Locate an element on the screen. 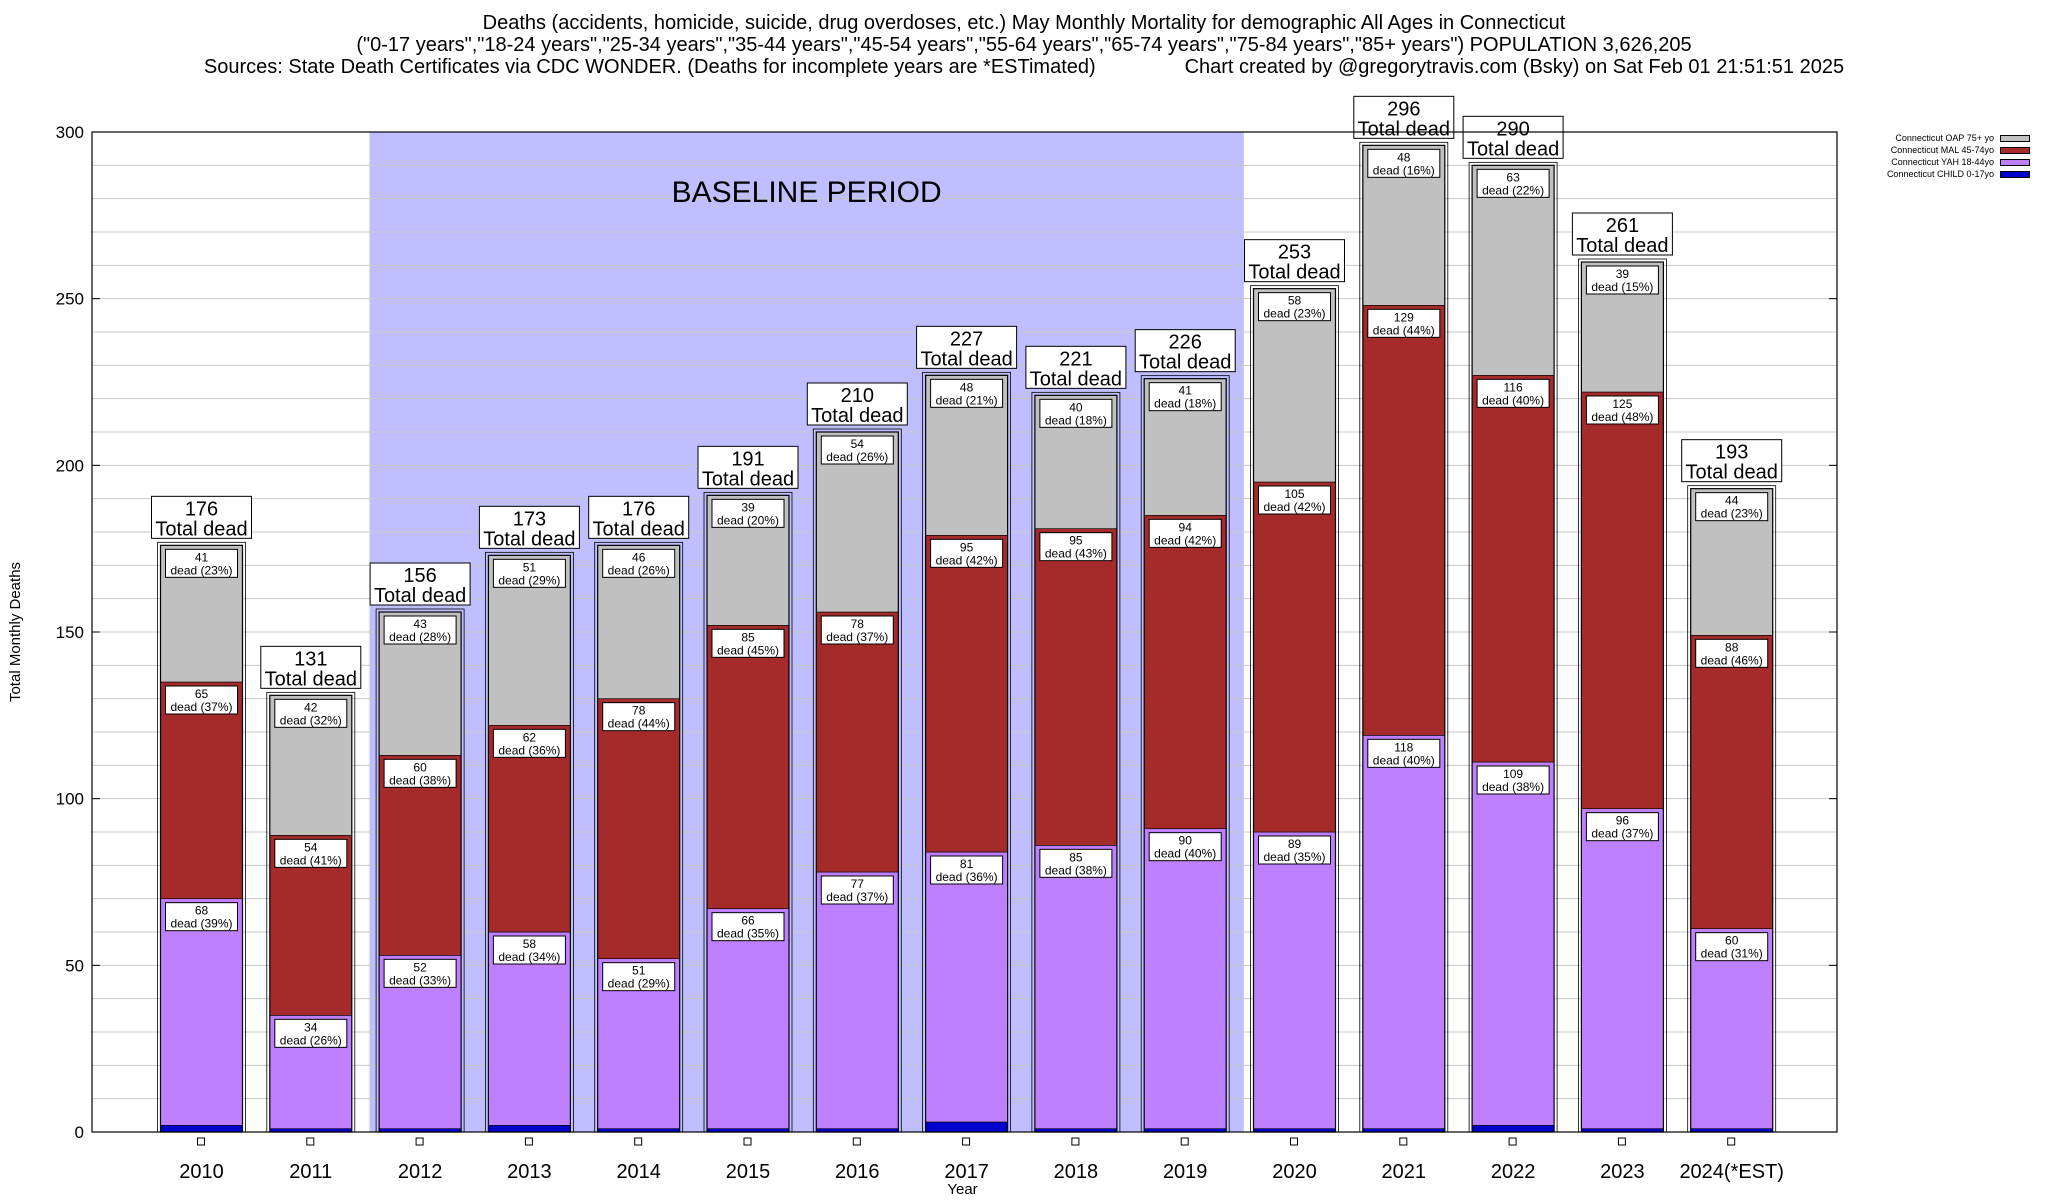  segment-percent-label: dead (26%) is located at coordinates (857, 457).